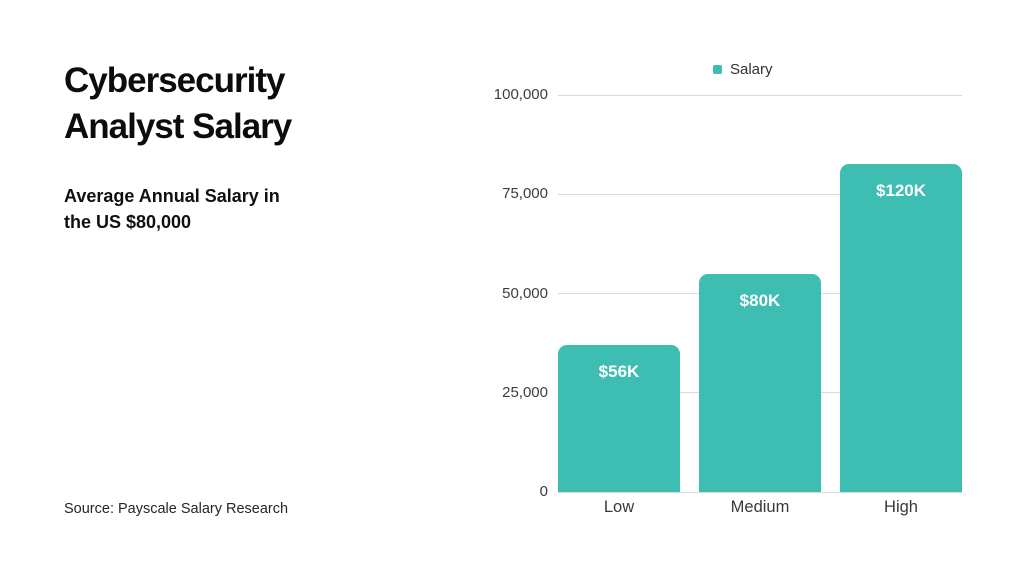 Image resolution: width=1024 pixels, height=576 pixels. What do you see at coordinates (174, 80) in the screenshot?
I see `title-line-1: Cybersecurity` at bounding box center [174, 80].